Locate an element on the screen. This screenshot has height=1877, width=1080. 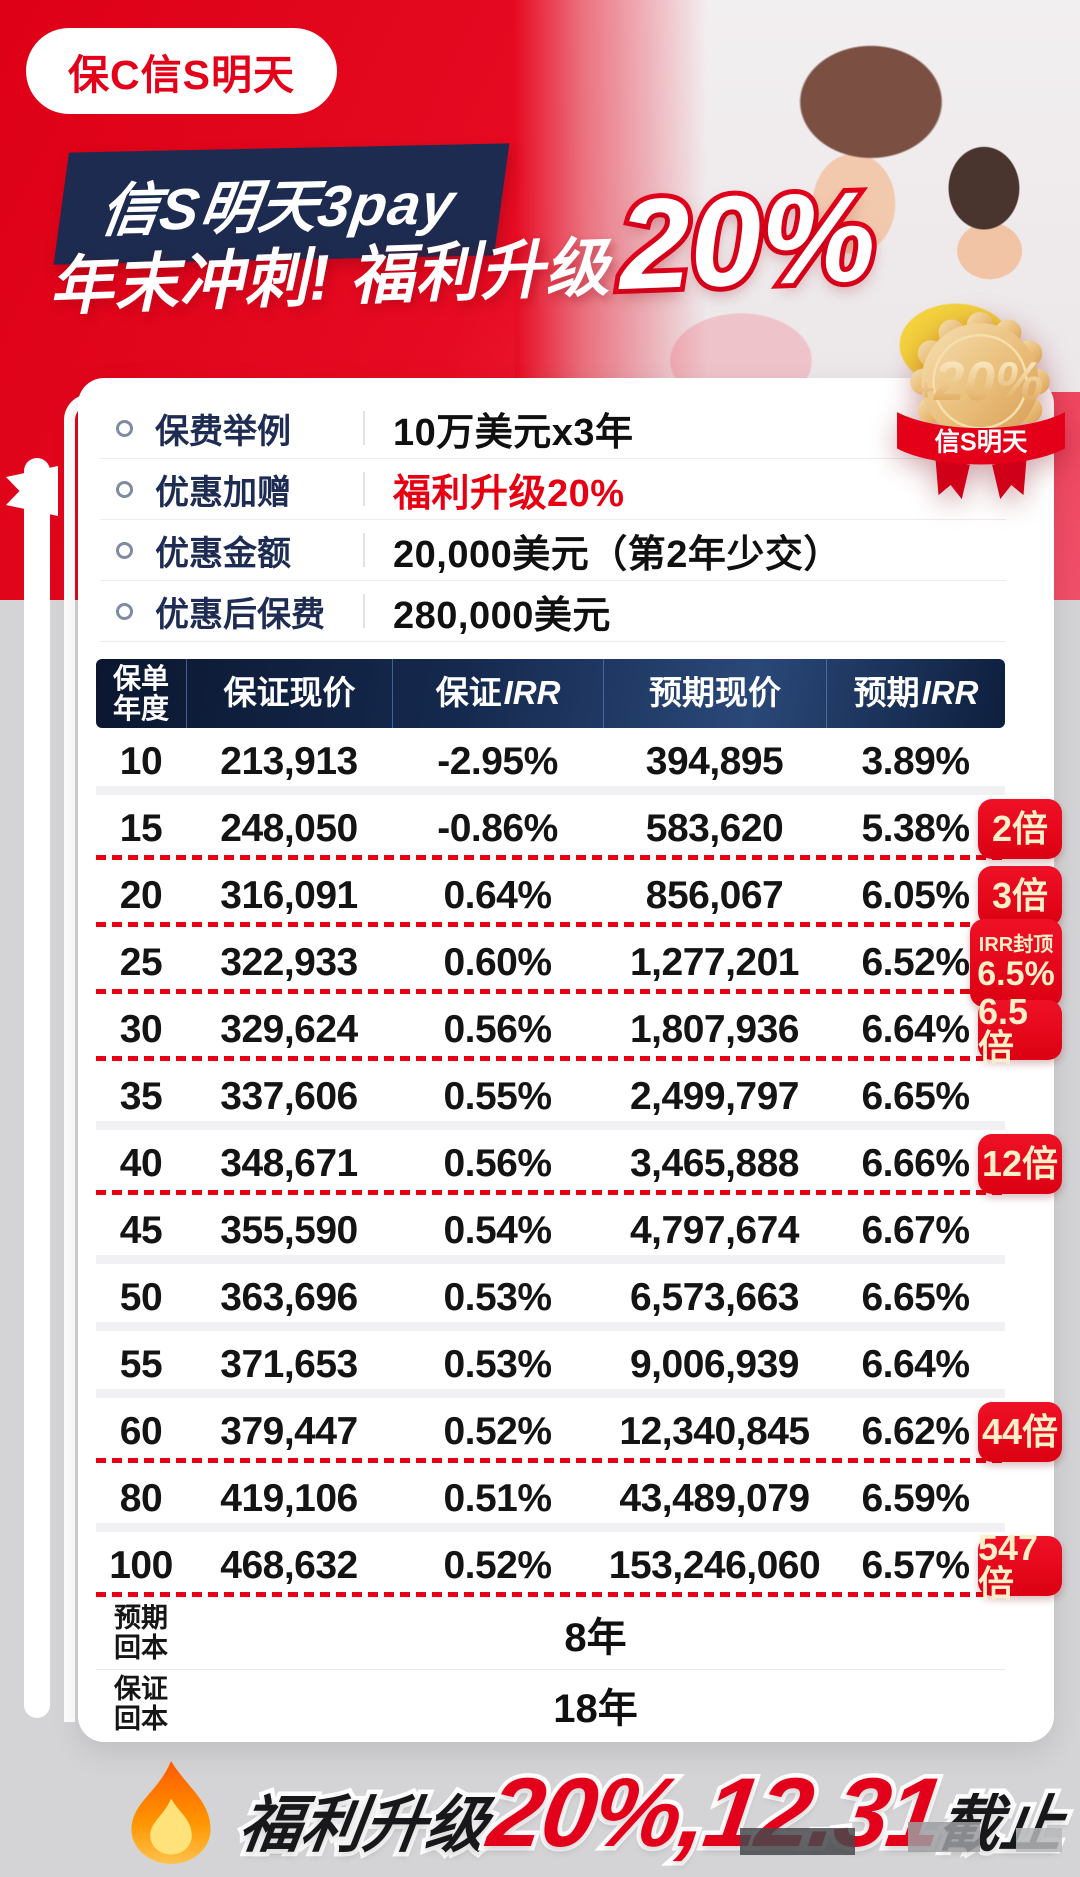
table-cell: 1,807,936 is located at coordinates (714, 1029).